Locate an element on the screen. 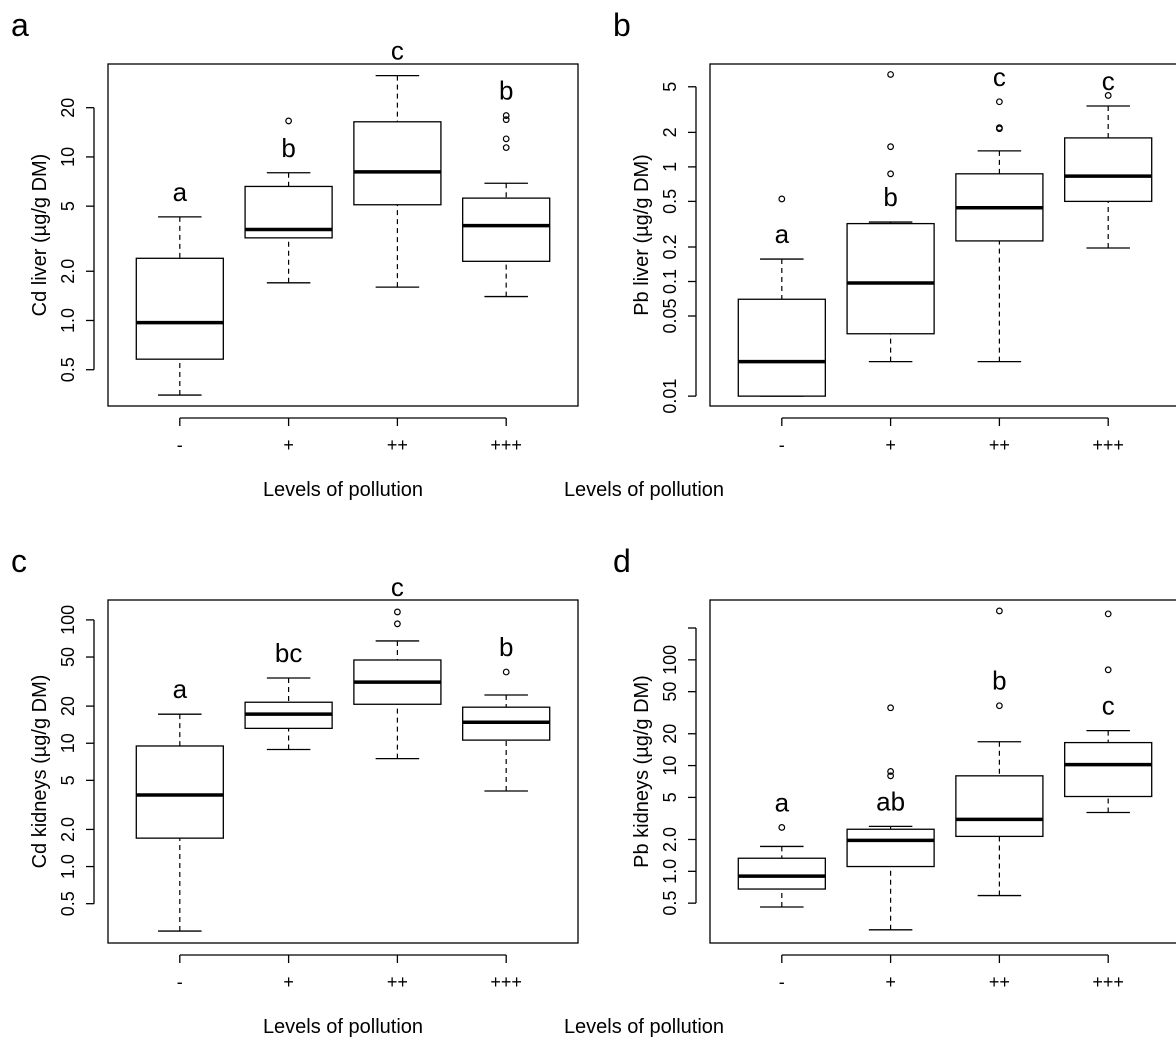 This screenshot has height=1038, width=1176. panel-label: d is located at coordinates (622, 561).